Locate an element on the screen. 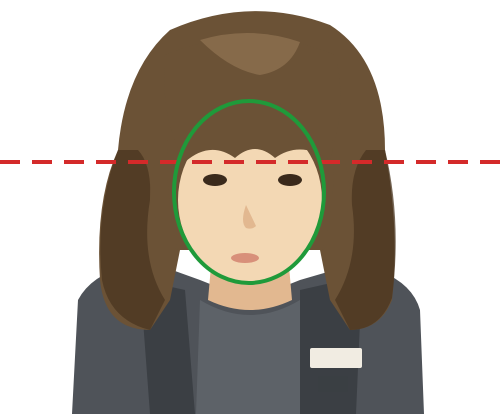 This screenshot has width=504, height=414. strap-badge is located at coordinates (336, 358).